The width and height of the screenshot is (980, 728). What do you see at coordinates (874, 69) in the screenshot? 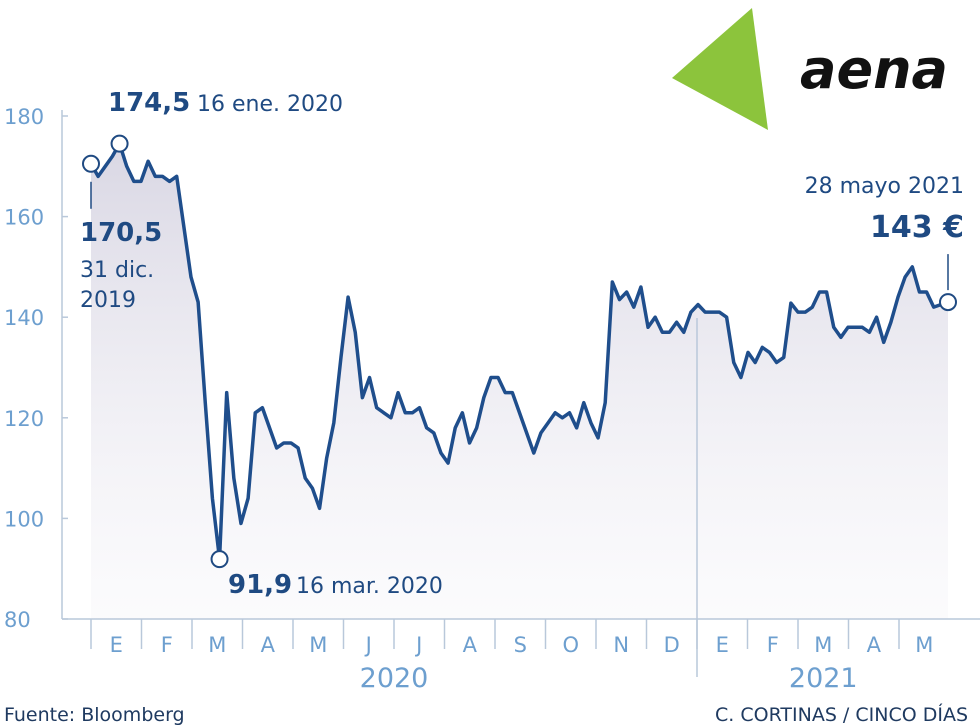
I see `logo-text: aena` at bounding box center [874, 69].